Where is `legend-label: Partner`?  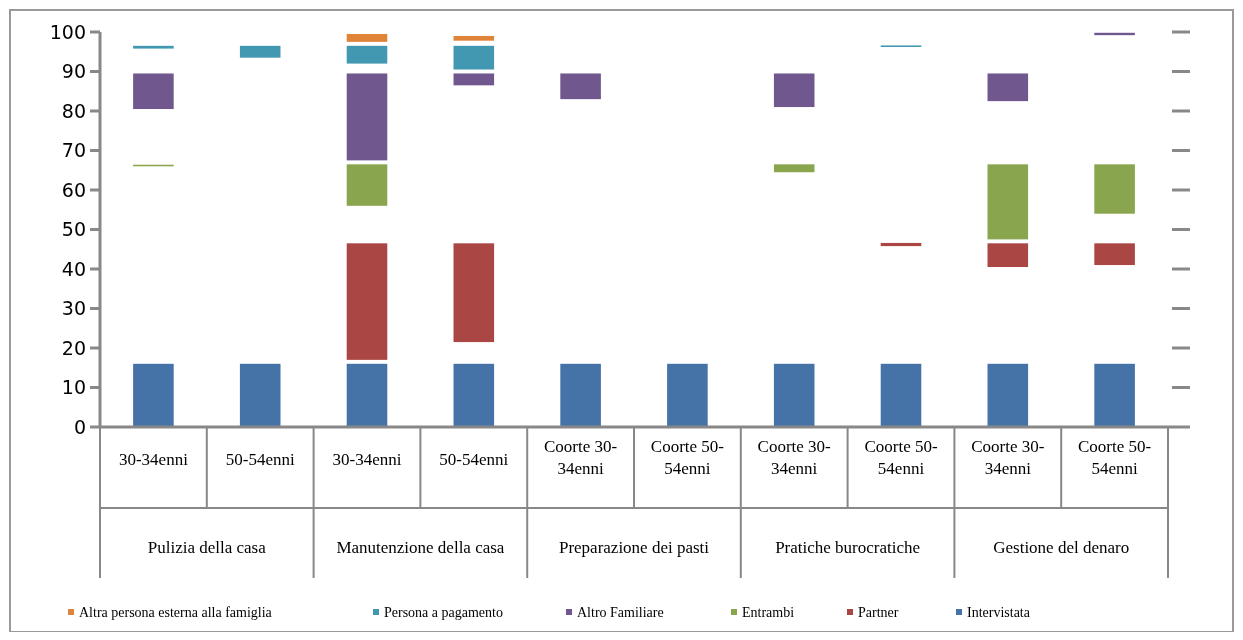
legend-label: Partner is located at coordinates (878, 612).